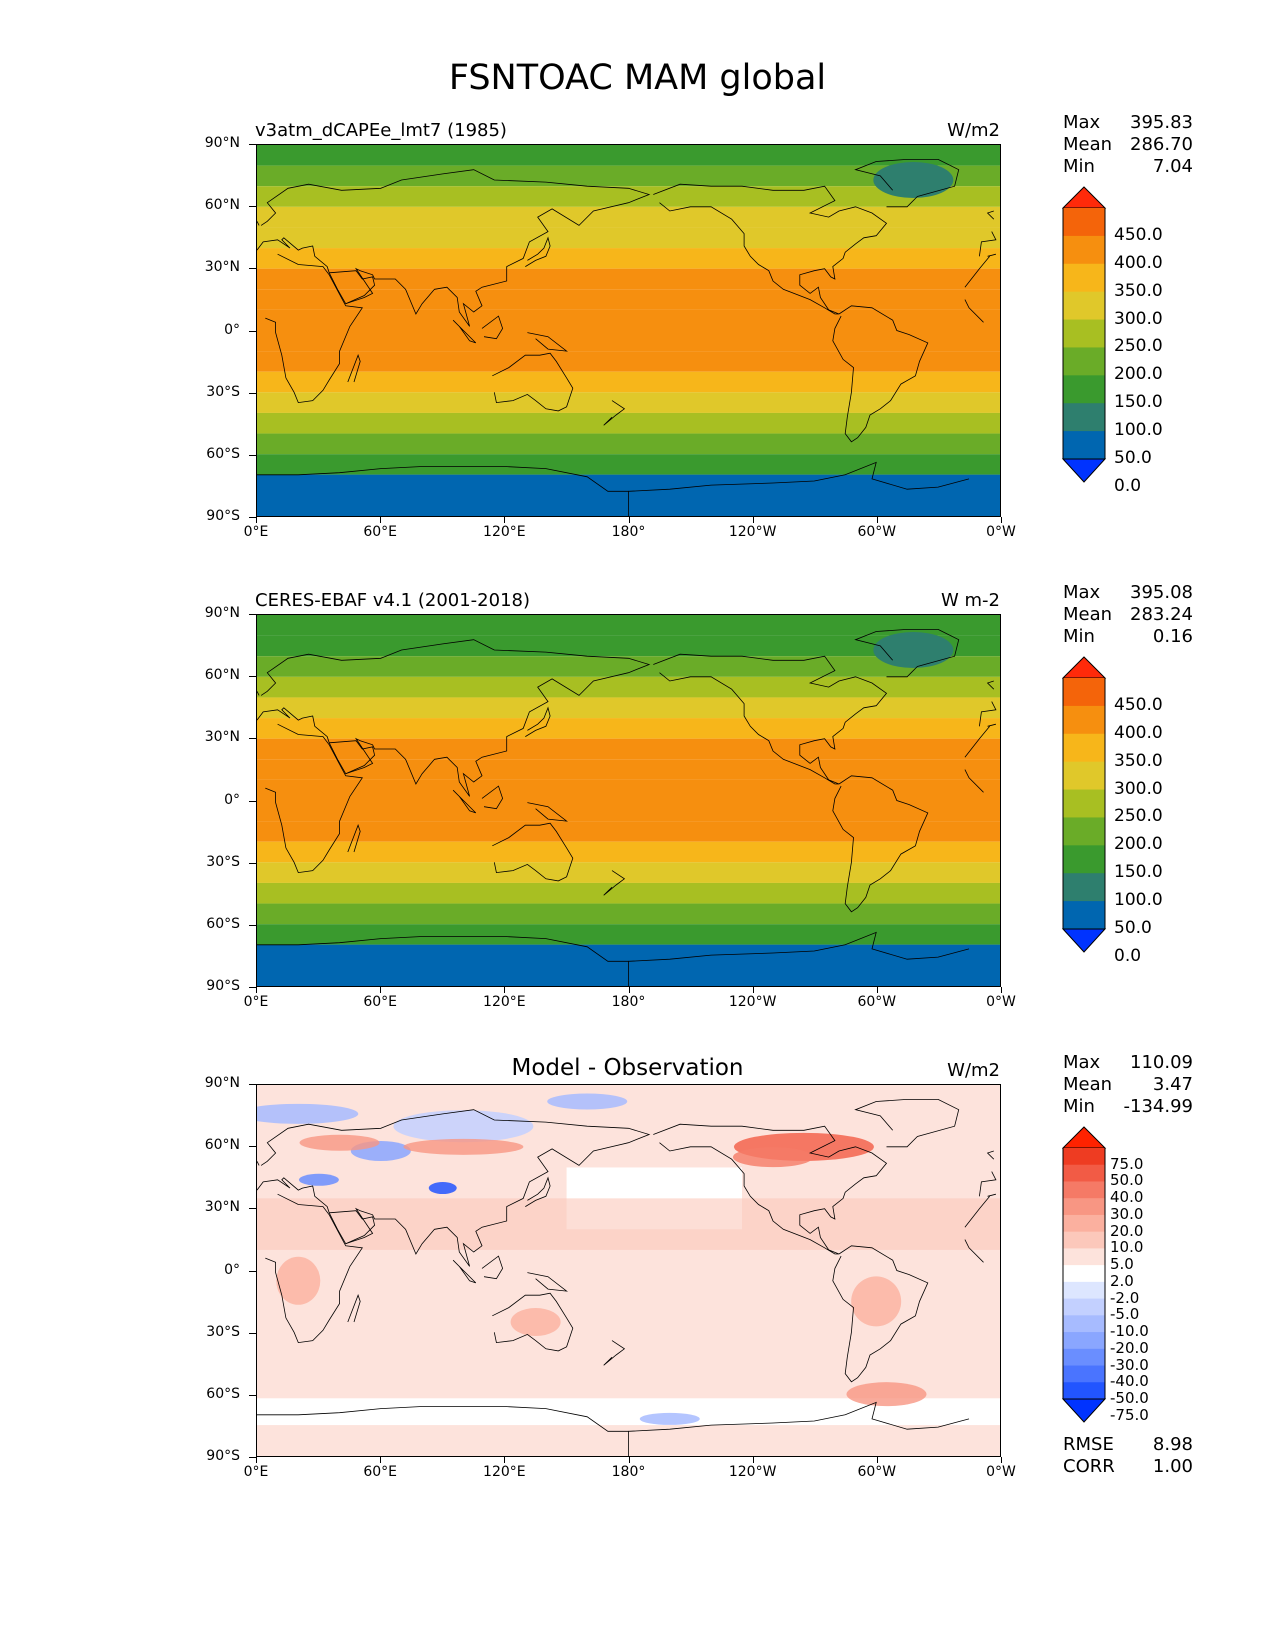 This screenshot has height=1650, width=1275. Describe the element at coordinates (1138, 816) in the screenshot. I see `colorbar-tick-label: 250.0` at that location.